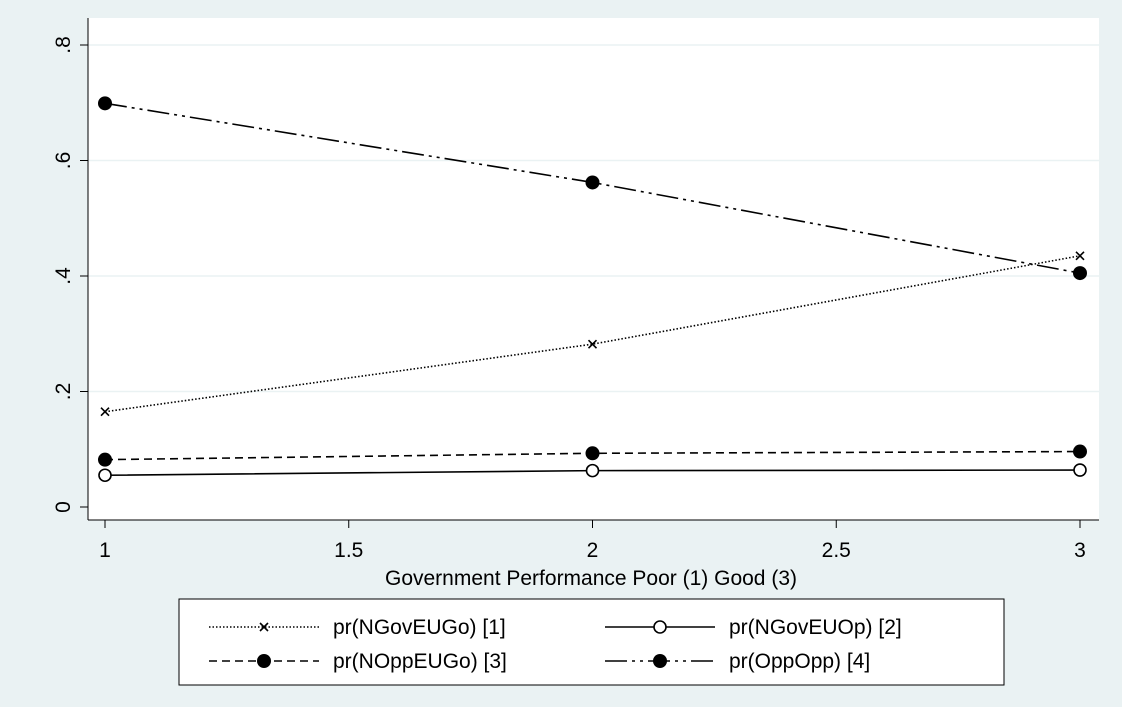 This screenshot has height=707, width=1122. Describe the element at coordinates (815, 627) in the screenshot. I see `legend-label: pr(NGovEUOp) [2]` at that location.